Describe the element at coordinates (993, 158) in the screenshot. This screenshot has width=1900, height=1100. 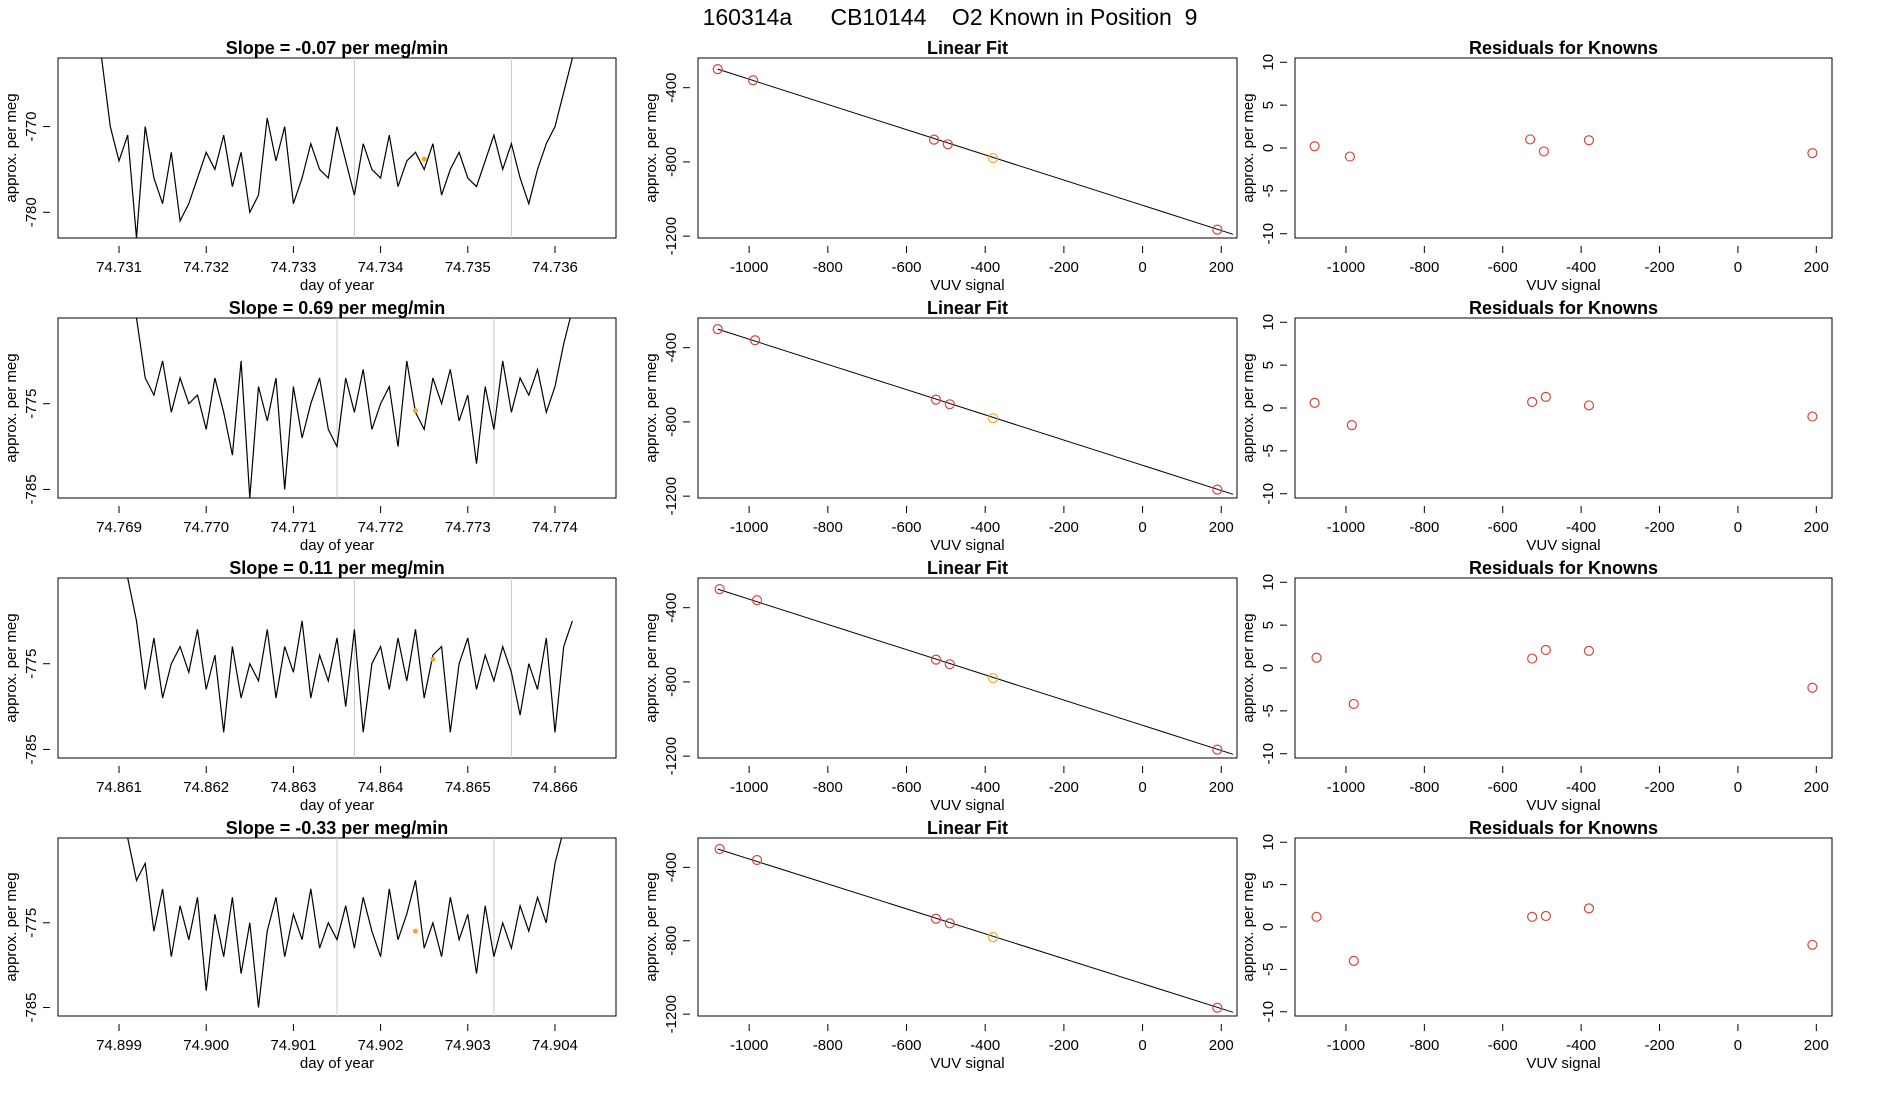
I see `sample-point` at that location.